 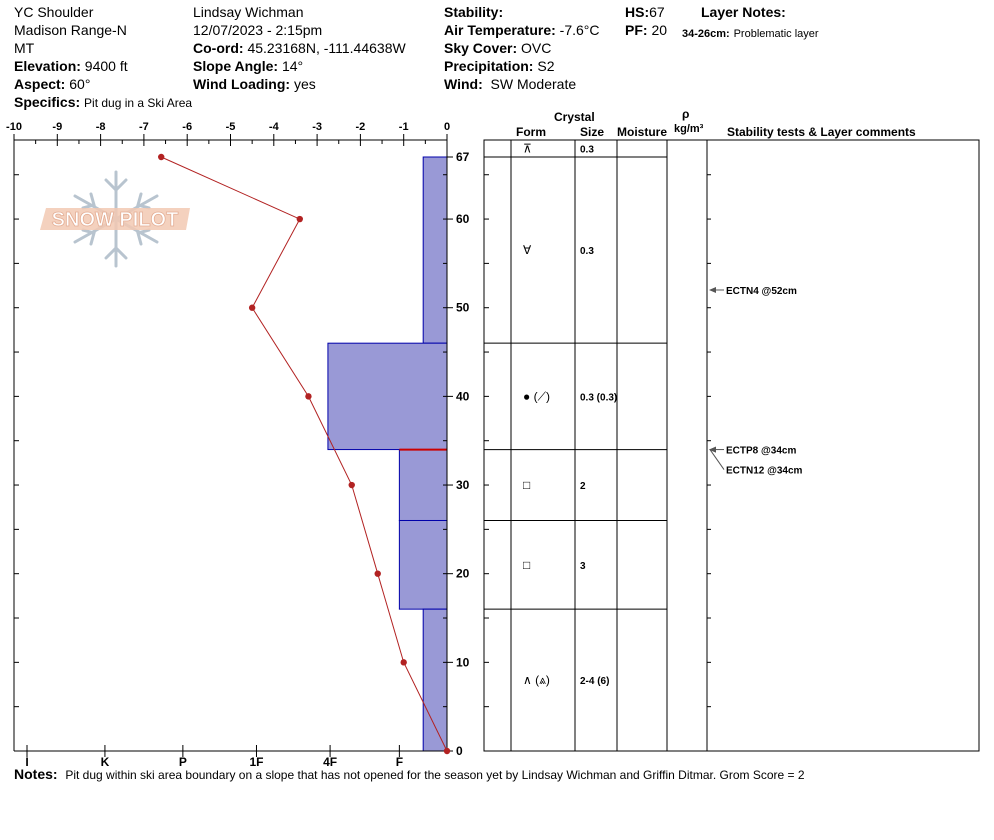 What do you see at coordinates (636, 30) in the screenshot?
I see `pf-label: PF:` at bounding box center [636, 30].